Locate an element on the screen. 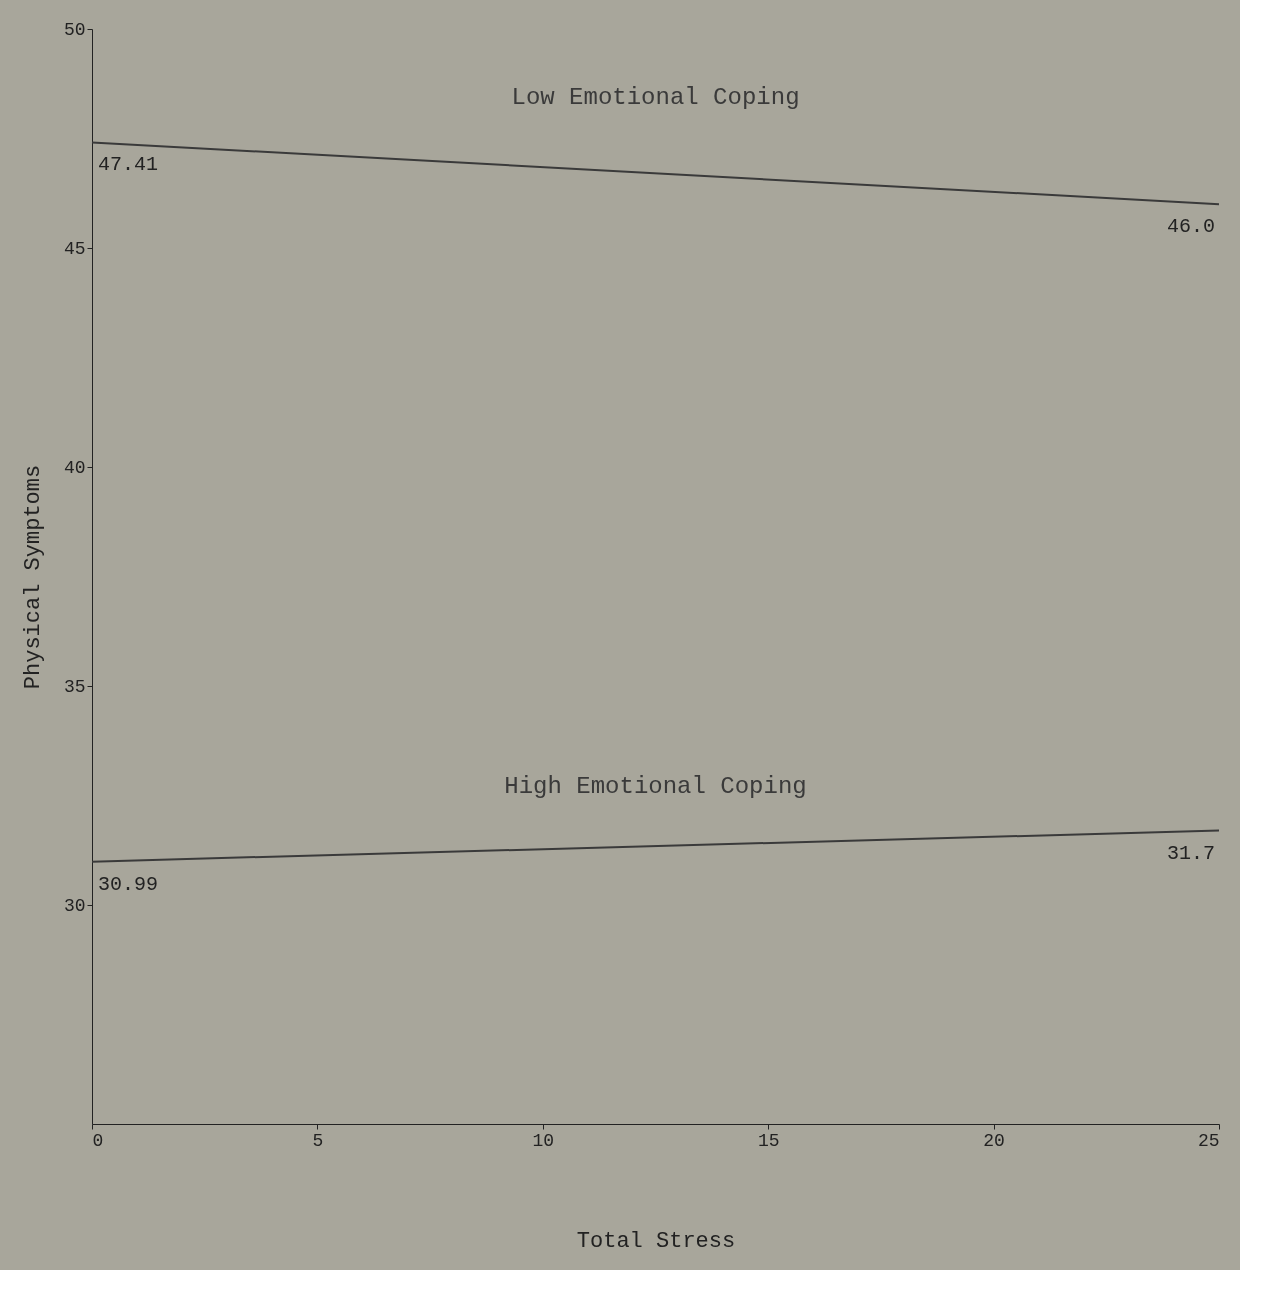 This screenshot has height=1292, width=1266. y-tick-label: 50 is located at coordinates (74, 29).